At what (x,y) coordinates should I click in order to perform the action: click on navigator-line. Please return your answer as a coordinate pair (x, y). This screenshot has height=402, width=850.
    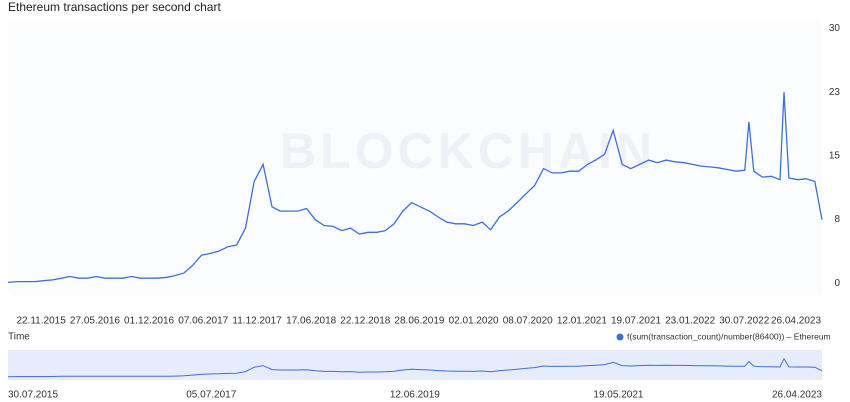
    Looking at the image, I should click on (415, 367).